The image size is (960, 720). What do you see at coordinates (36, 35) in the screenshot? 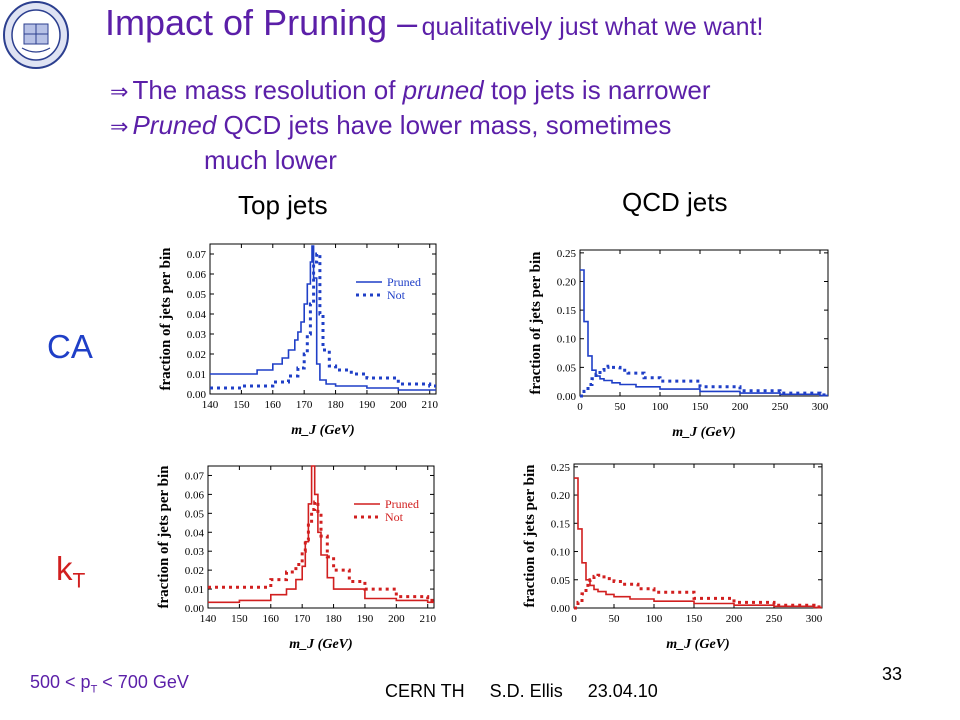
I see `university-seal-icon` at bounding box center [36, 35].